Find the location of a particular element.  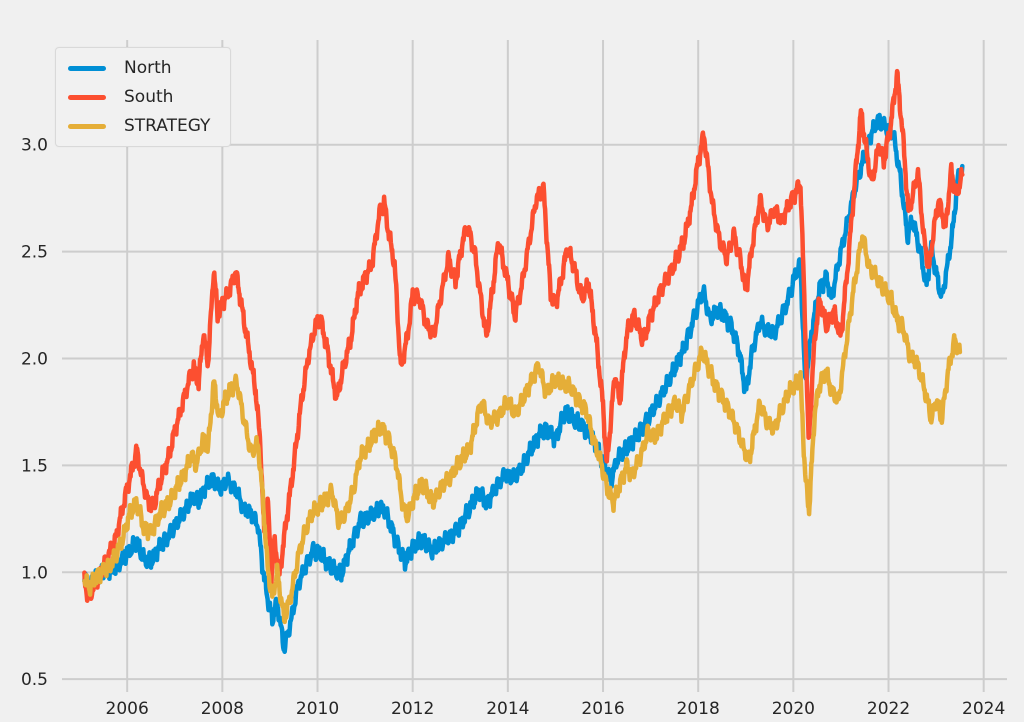

x-tick-label: 2012 is located at coordinates (412, 709).